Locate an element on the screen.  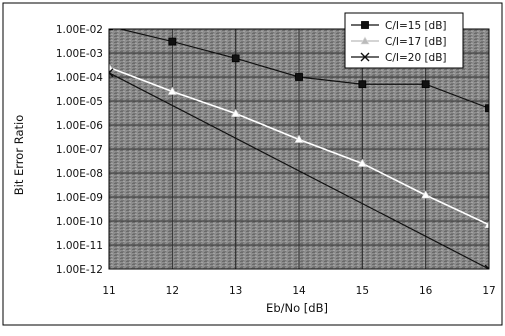
y-tick-label: 1.00E-12 is located at coordinates (79, 270).